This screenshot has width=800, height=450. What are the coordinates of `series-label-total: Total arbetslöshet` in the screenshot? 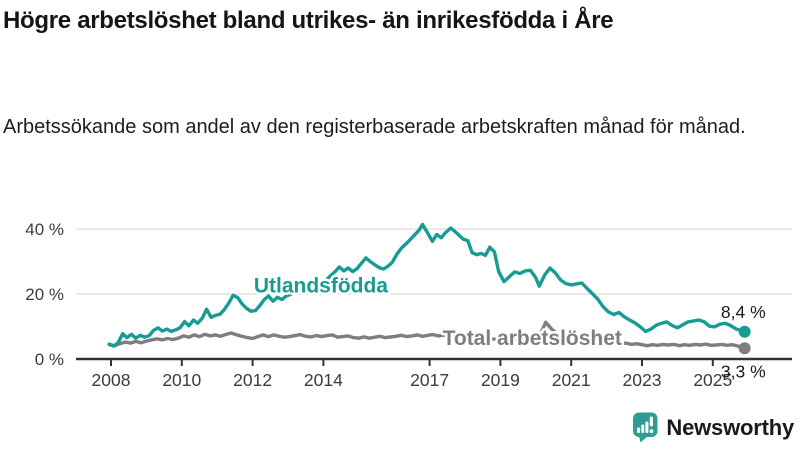 It's located at (532, 338).